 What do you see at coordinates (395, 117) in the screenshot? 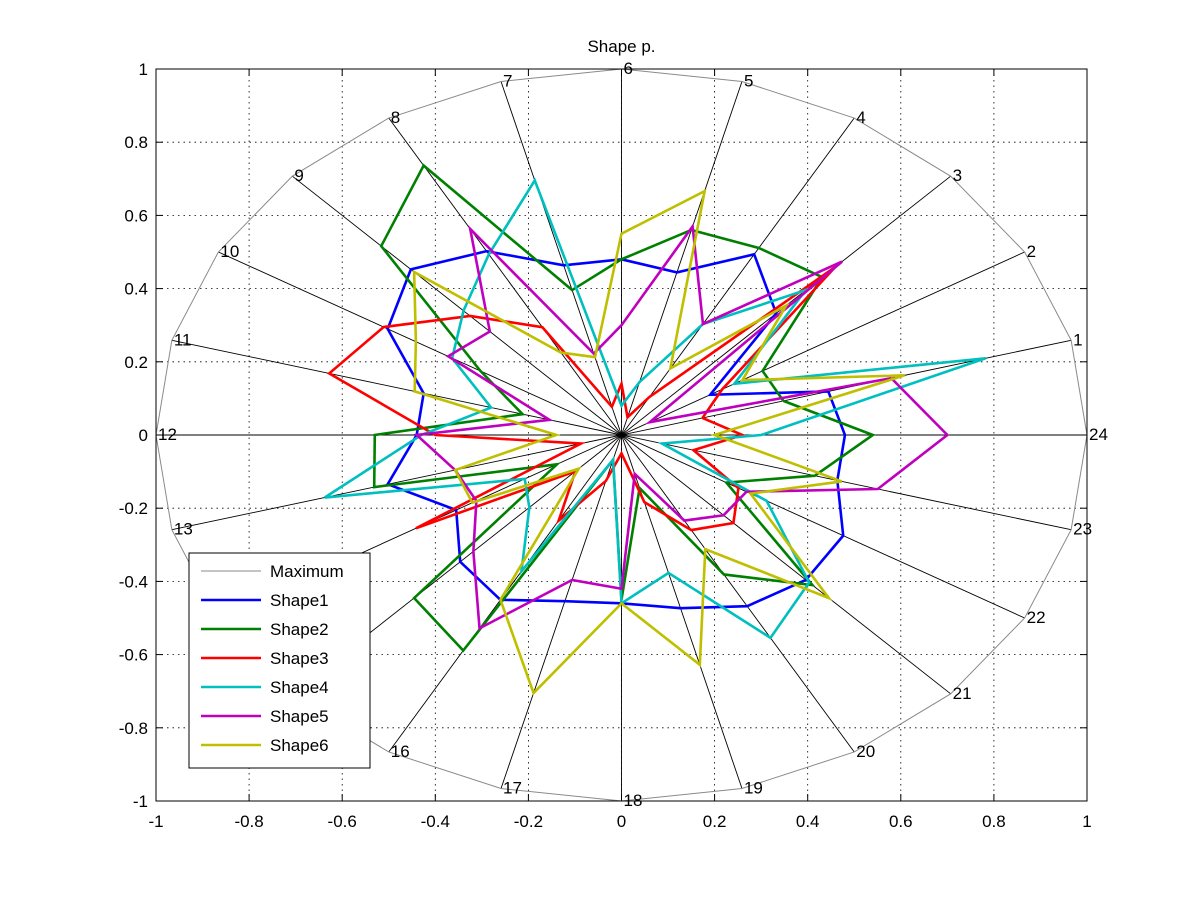
I see `spoke-label: 8` at bounding box center [395, 117].